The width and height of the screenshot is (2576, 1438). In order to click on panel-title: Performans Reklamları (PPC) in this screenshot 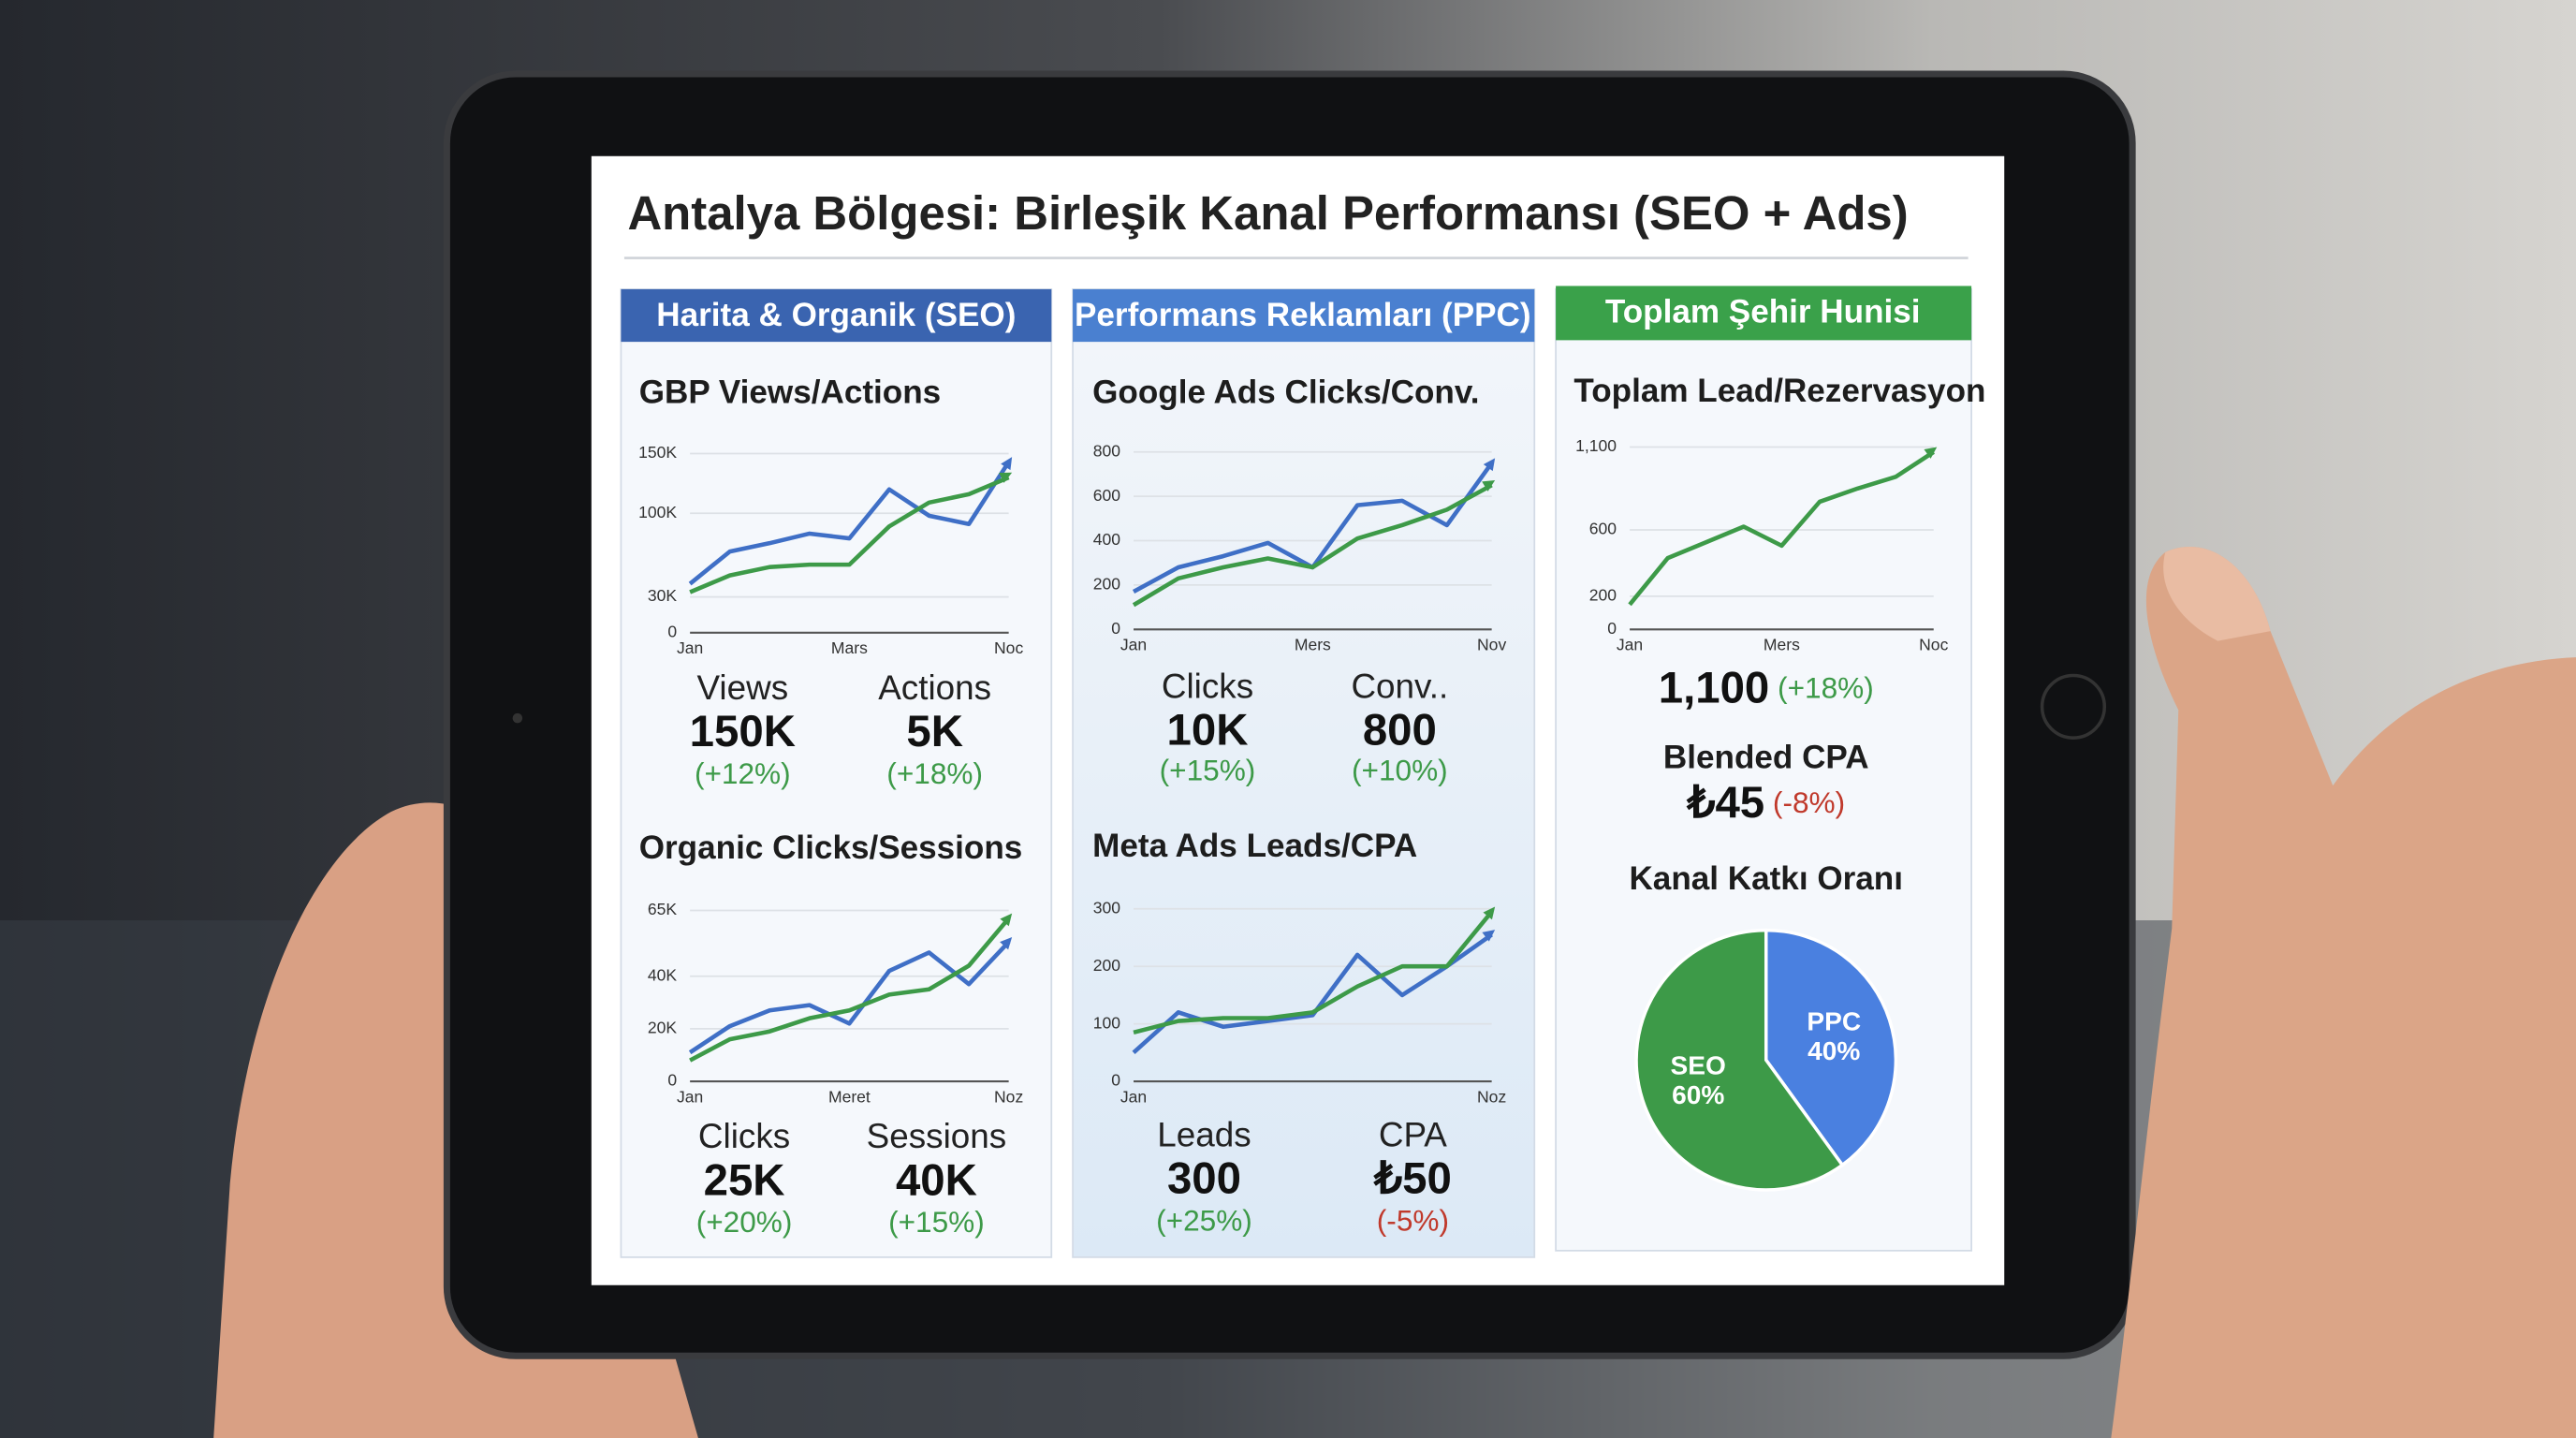, I will do `click(1303, 315)`.